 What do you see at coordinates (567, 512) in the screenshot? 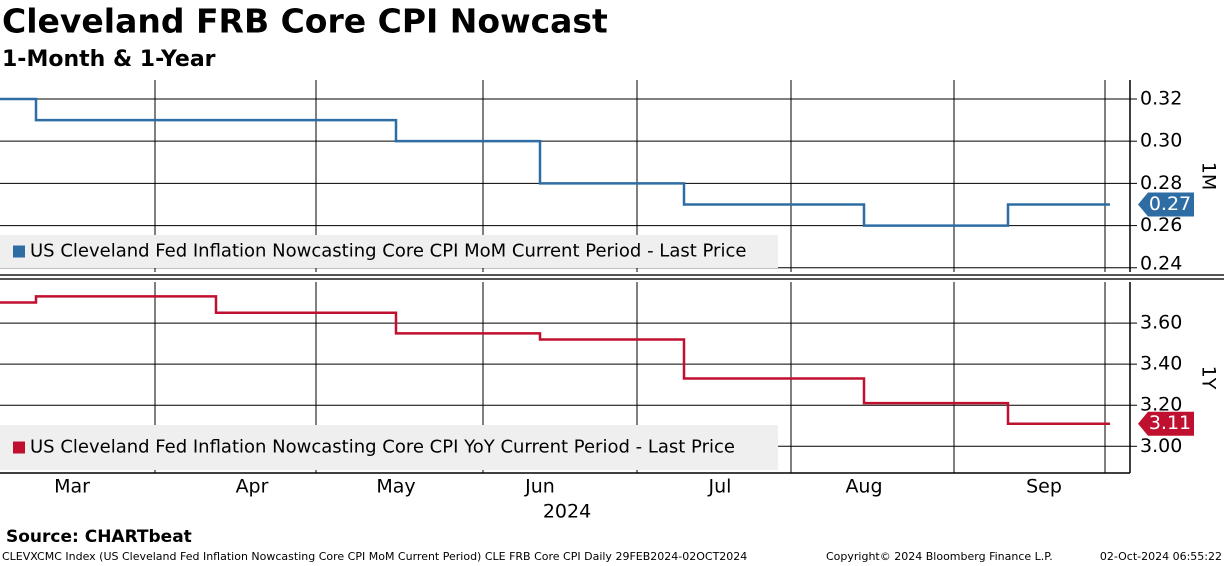
I see `x-year-label: 2024` at bounding box center [567, 512].